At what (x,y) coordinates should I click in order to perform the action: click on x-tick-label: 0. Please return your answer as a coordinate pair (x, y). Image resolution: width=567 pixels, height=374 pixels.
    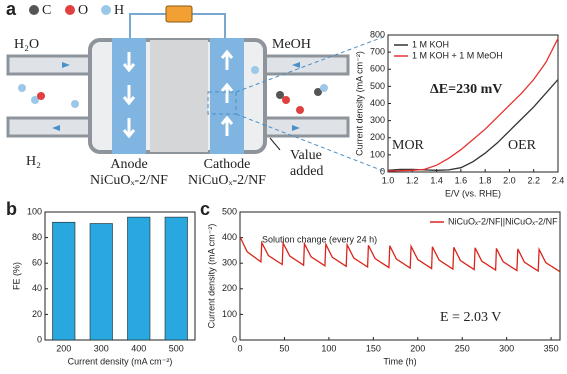
    Looking at the image, I should click on (239, 348).